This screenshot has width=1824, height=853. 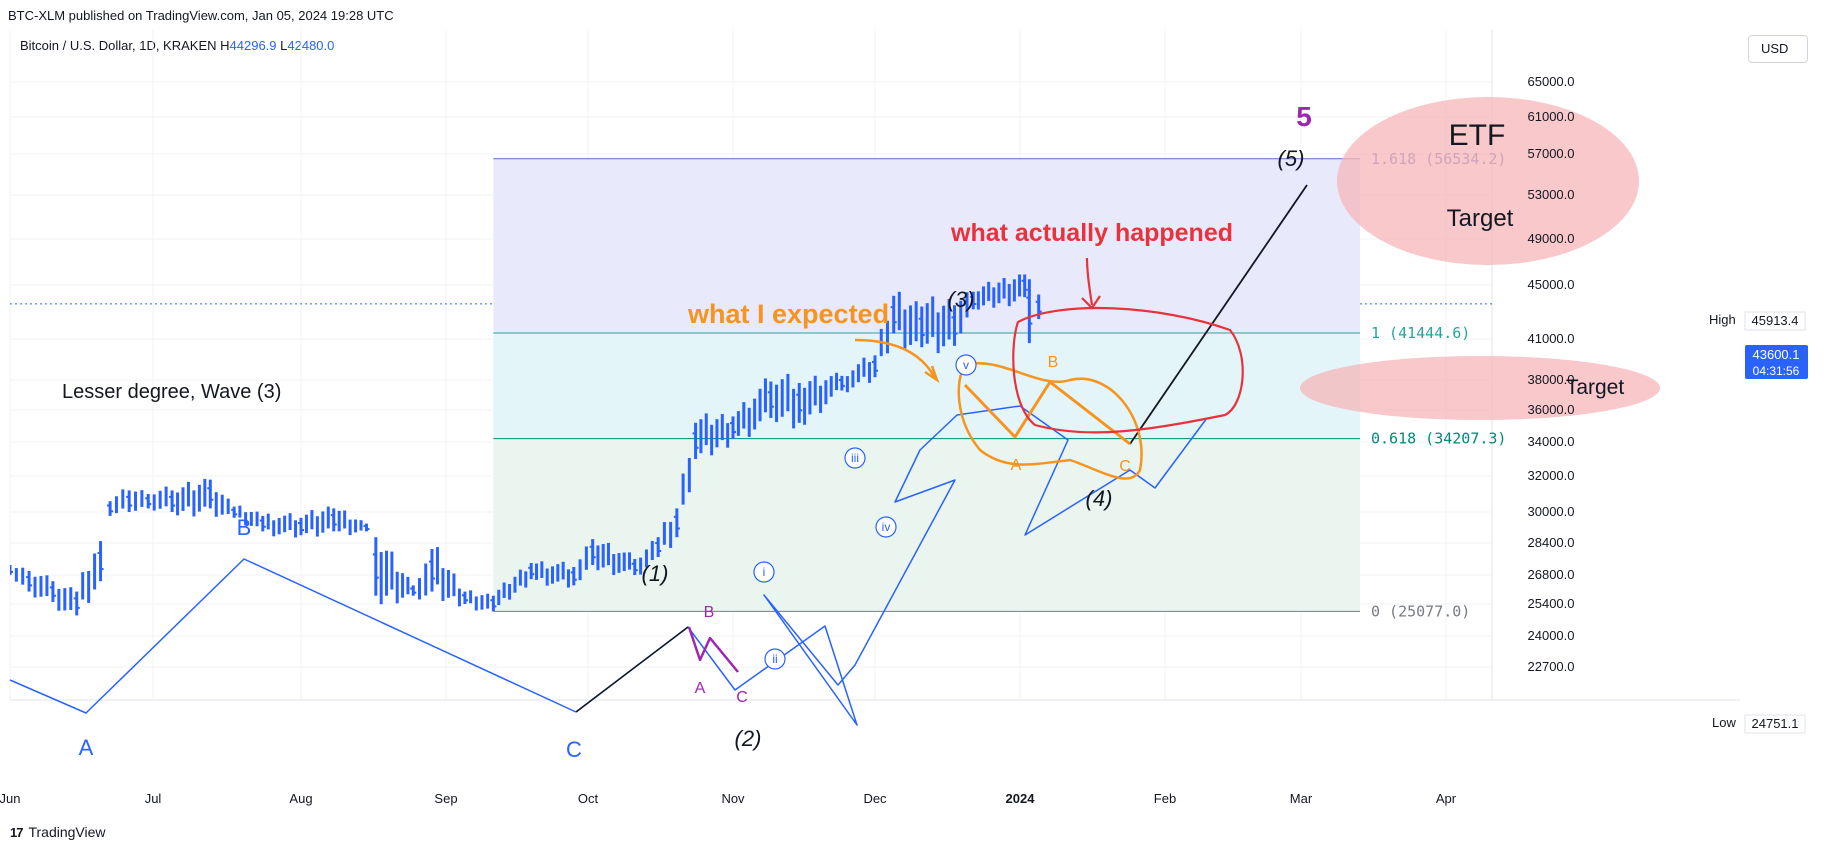 What do you see at coordinates (284, 45) in the screenshot?
I see `low-label: L` at bounding box center [284, 45].